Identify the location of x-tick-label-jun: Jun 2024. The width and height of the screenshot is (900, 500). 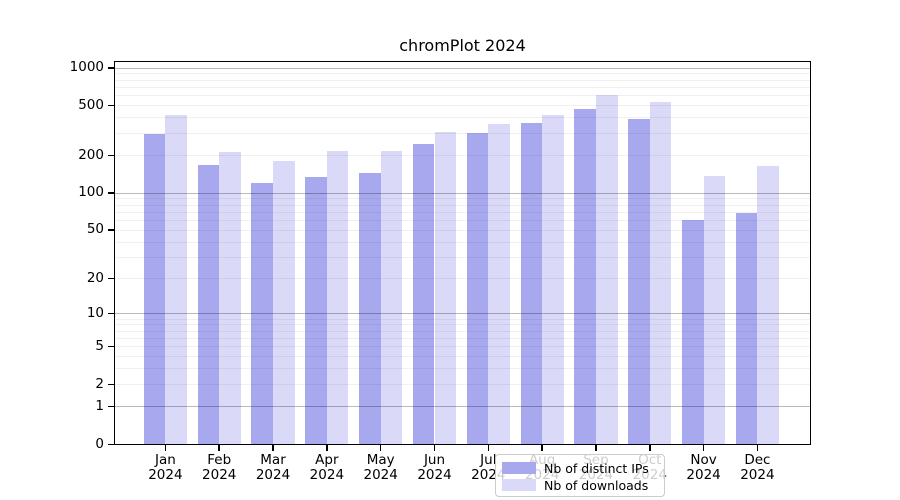
(434, 467).